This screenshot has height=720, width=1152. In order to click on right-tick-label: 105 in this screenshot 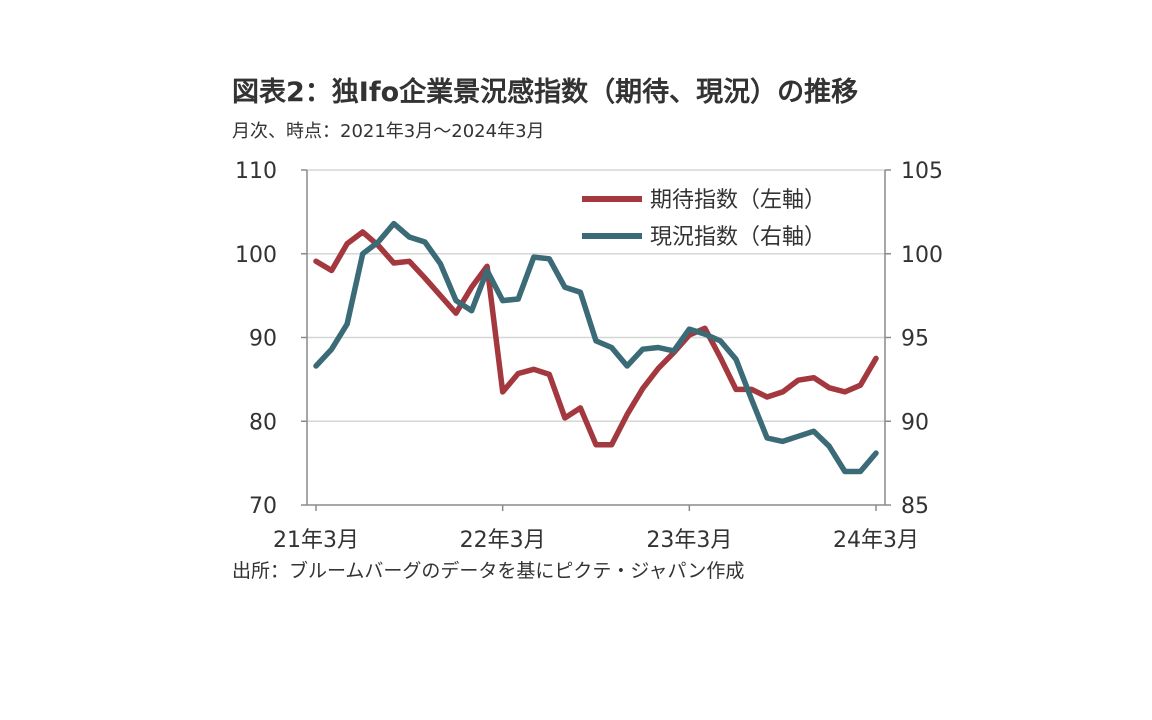, I will do `click(922, 171)`.